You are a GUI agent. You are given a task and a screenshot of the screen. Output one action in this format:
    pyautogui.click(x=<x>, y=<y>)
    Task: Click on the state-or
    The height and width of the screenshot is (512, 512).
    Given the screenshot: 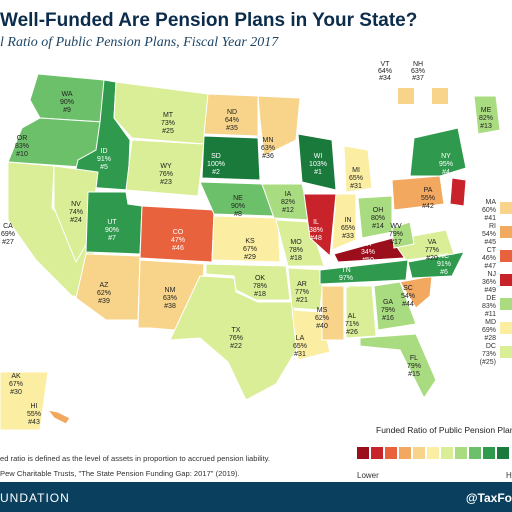 What is the action you would take?
    pyautogui.click(x=55, y=143)
    